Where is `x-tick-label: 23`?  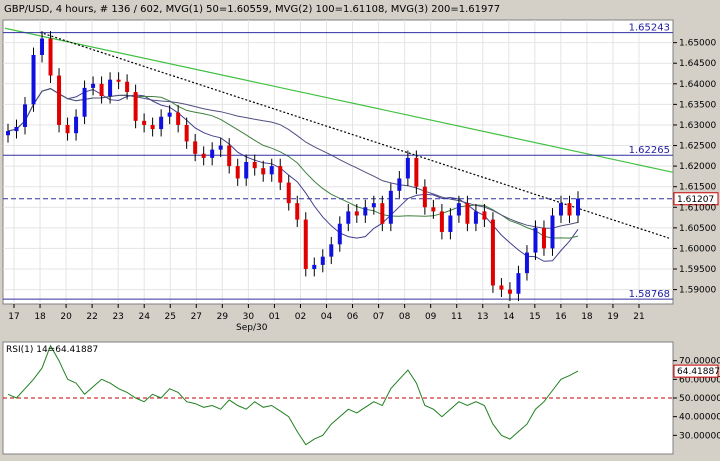 x-tick-label: 23 is located at coordinates (117, 317).